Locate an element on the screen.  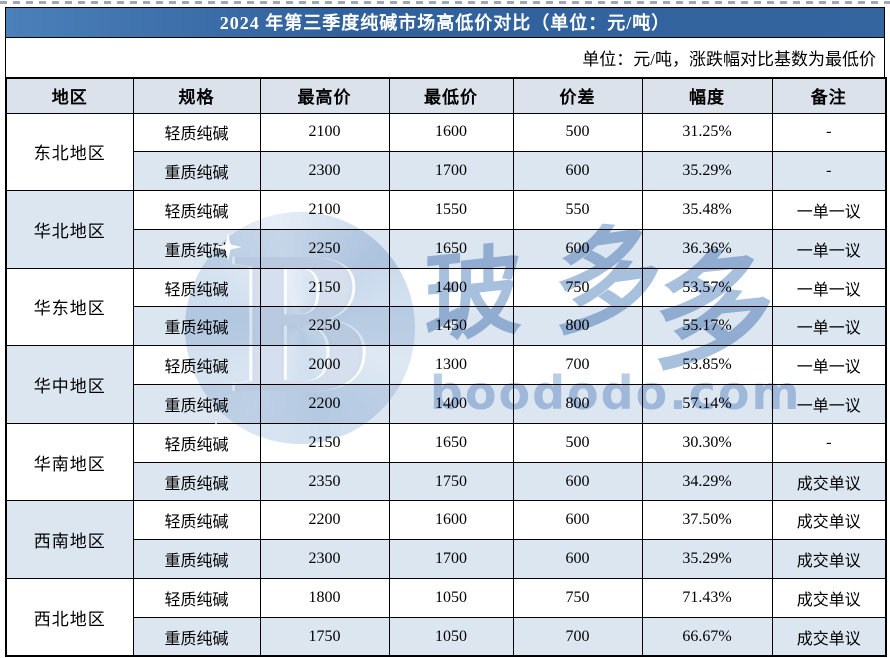
table-row: 重质纯碱 2250 1650 600 36.36% 一单一议 is located at coordinates (446, 248).